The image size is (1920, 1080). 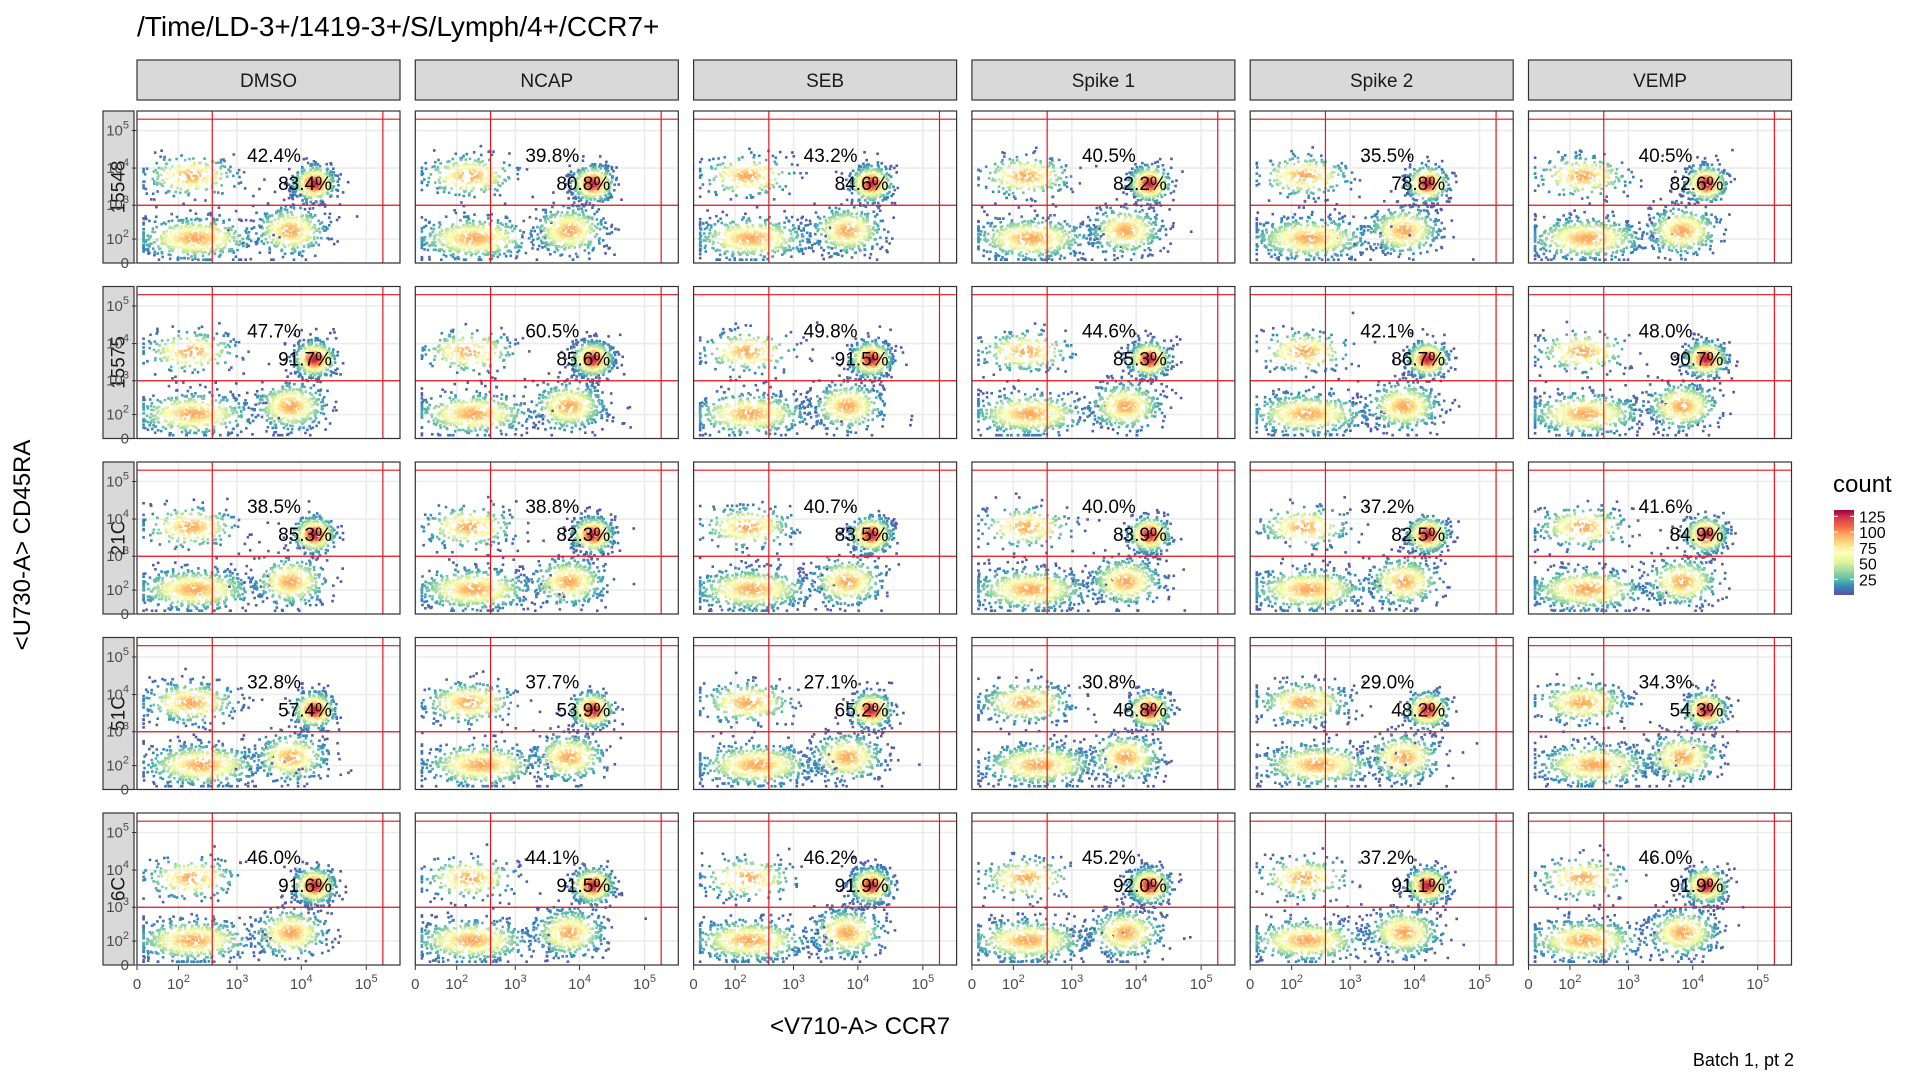 I want to click on x-tick-label: 10⁴, so click(x=1414, y=983).